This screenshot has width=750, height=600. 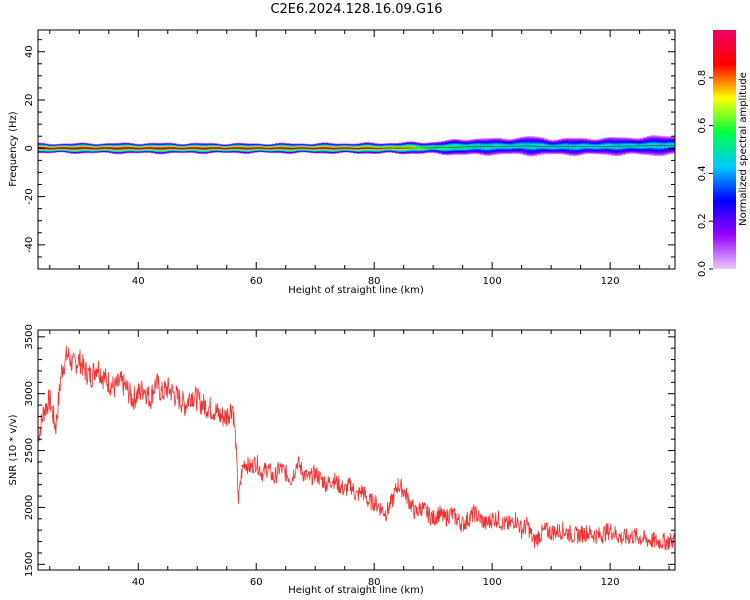 What do you see at coordinates (29, 336) in the screenshot?
I see `snr-y-tick-label: 3500` at bounding box center [29, 336].